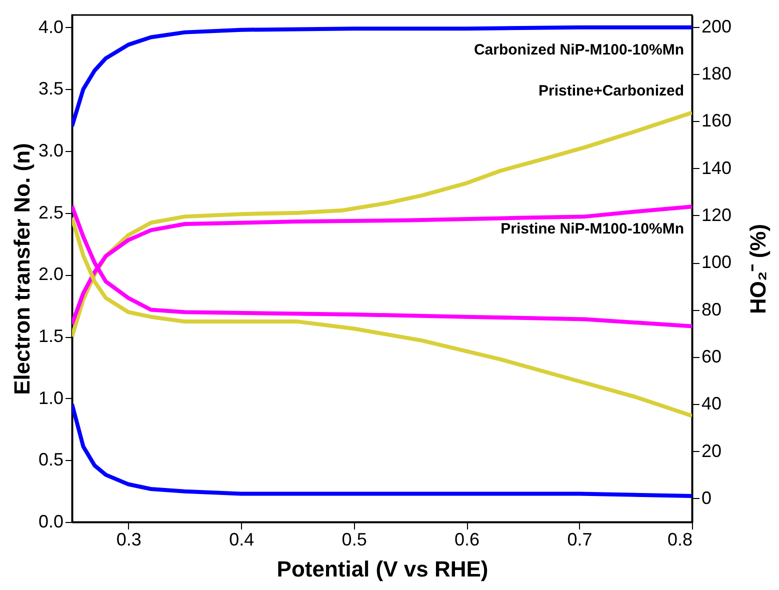 The image size is (779, 590). Describe the element at coordinates (51, 522) in the screenshot. I see `y-tick-label: 0.0` at that location.